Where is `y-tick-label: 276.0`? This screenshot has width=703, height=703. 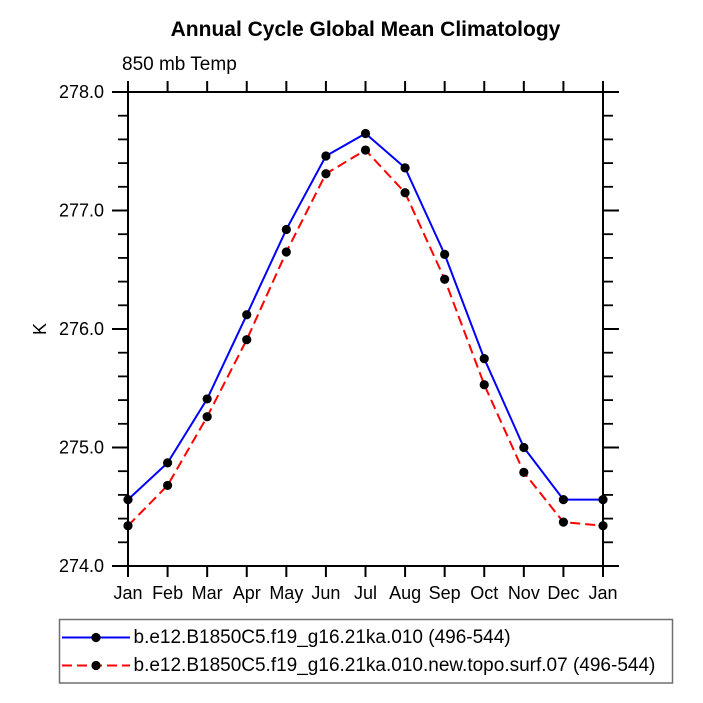 y-tick-label: 276.0 is located at coordinates (81, 329).